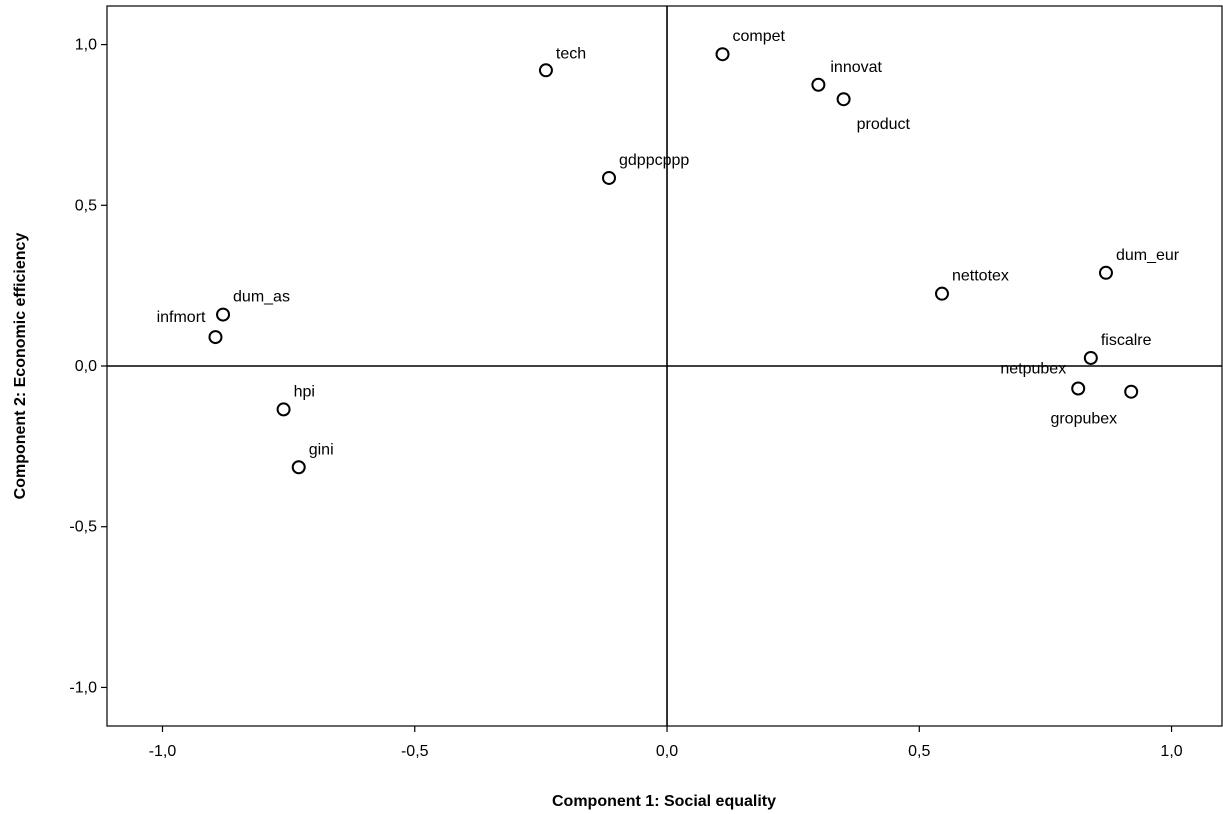 This screenshot has width=1223, height=814. I want to click on data-point-label: nettotex, so click(980, 276).